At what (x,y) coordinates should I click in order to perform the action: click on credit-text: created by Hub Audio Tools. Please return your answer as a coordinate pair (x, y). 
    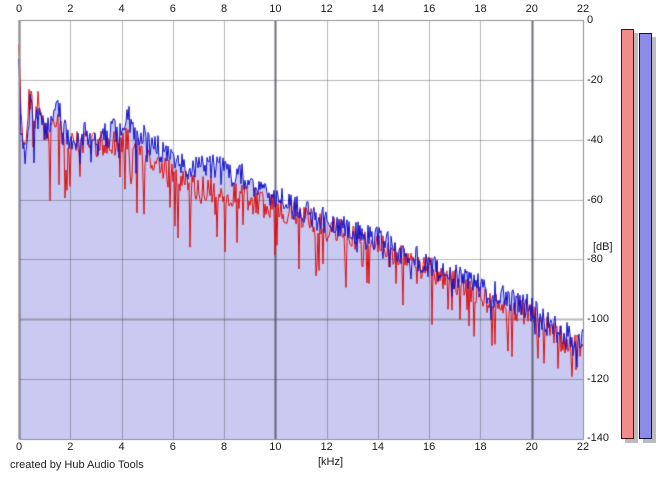
    Looking at the image, I should click on (77, 465).